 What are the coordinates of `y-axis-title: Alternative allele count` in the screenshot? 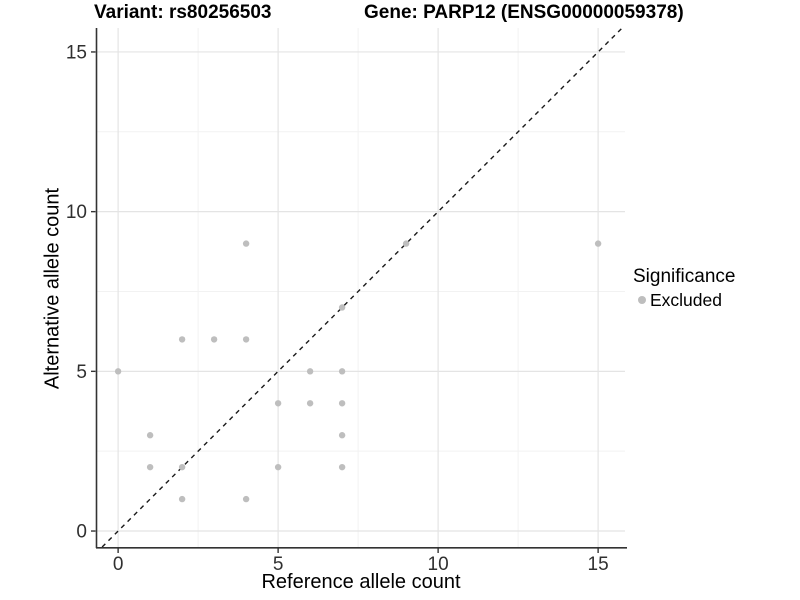 It's located at (52, 288).